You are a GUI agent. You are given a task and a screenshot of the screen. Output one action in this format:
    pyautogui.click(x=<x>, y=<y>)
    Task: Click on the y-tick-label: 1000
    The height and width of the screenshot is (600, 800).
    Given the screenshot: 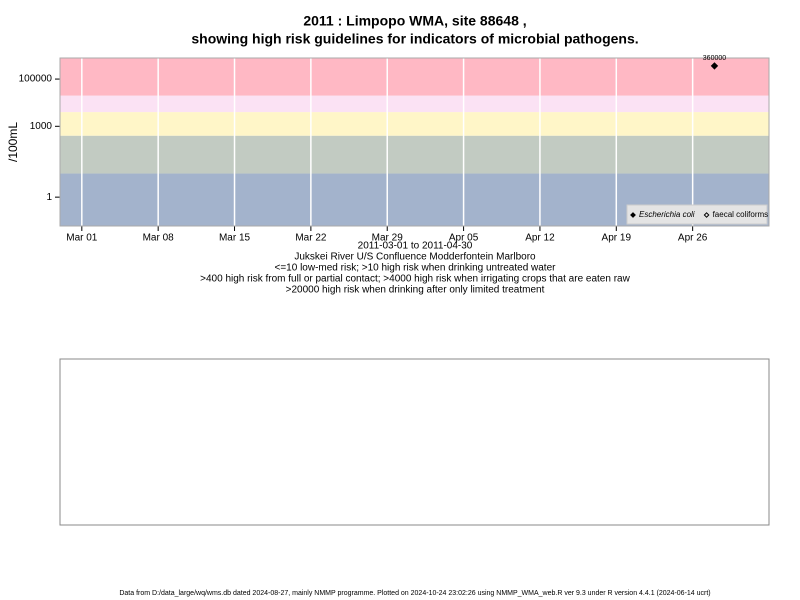 What is the action you would take?
    pyautogui.click(x=41, y=126)
    